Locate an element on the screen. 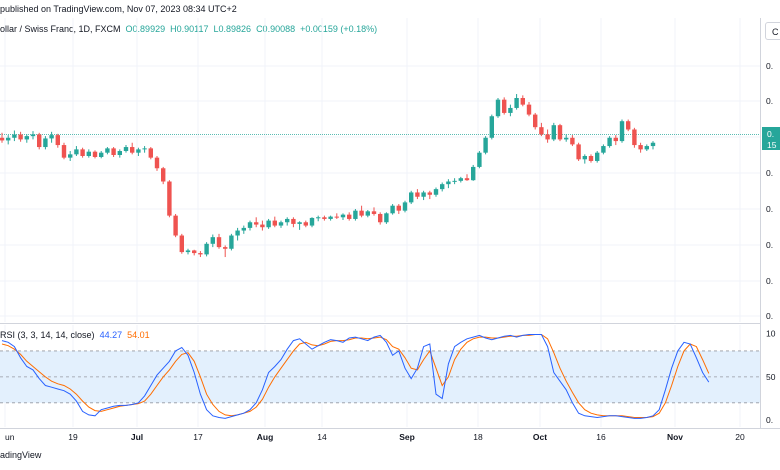  rsi-y-tick-label: 50 is located at coordinates (771, 377).